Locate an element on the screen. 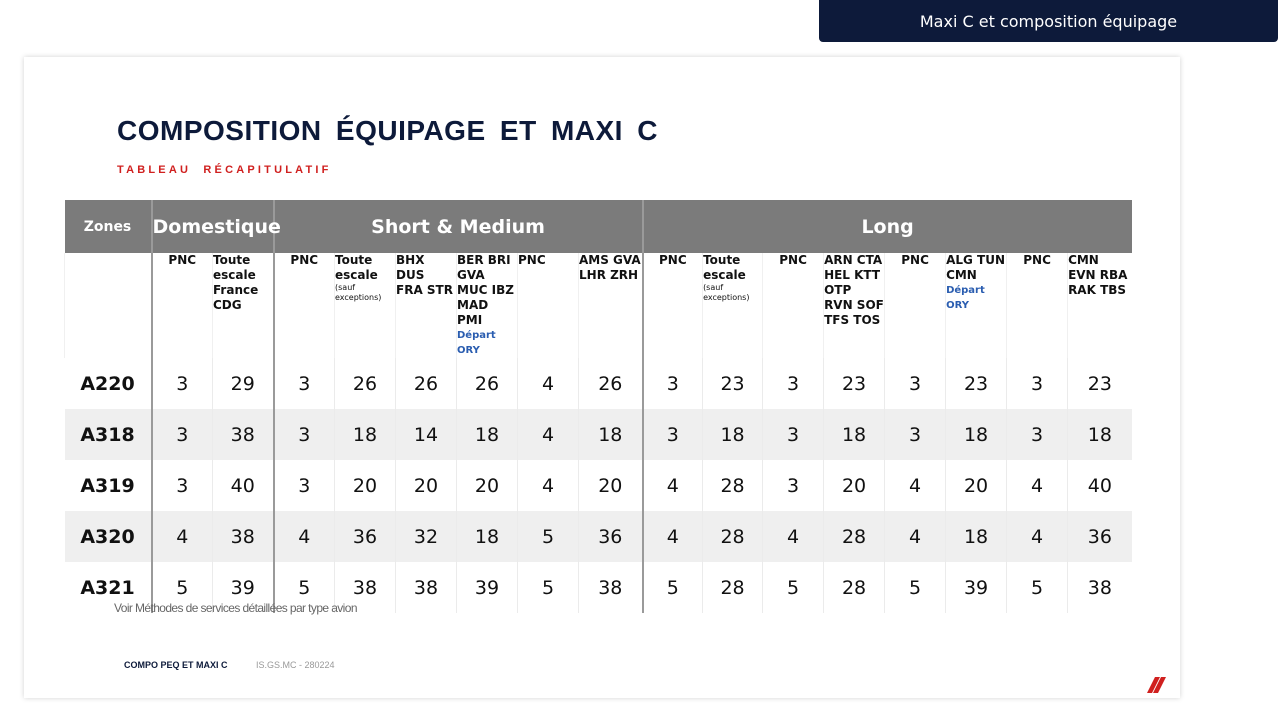 This screenshot has height=722, width=1280. line: FRA STR is located at coordinates (424, 290).